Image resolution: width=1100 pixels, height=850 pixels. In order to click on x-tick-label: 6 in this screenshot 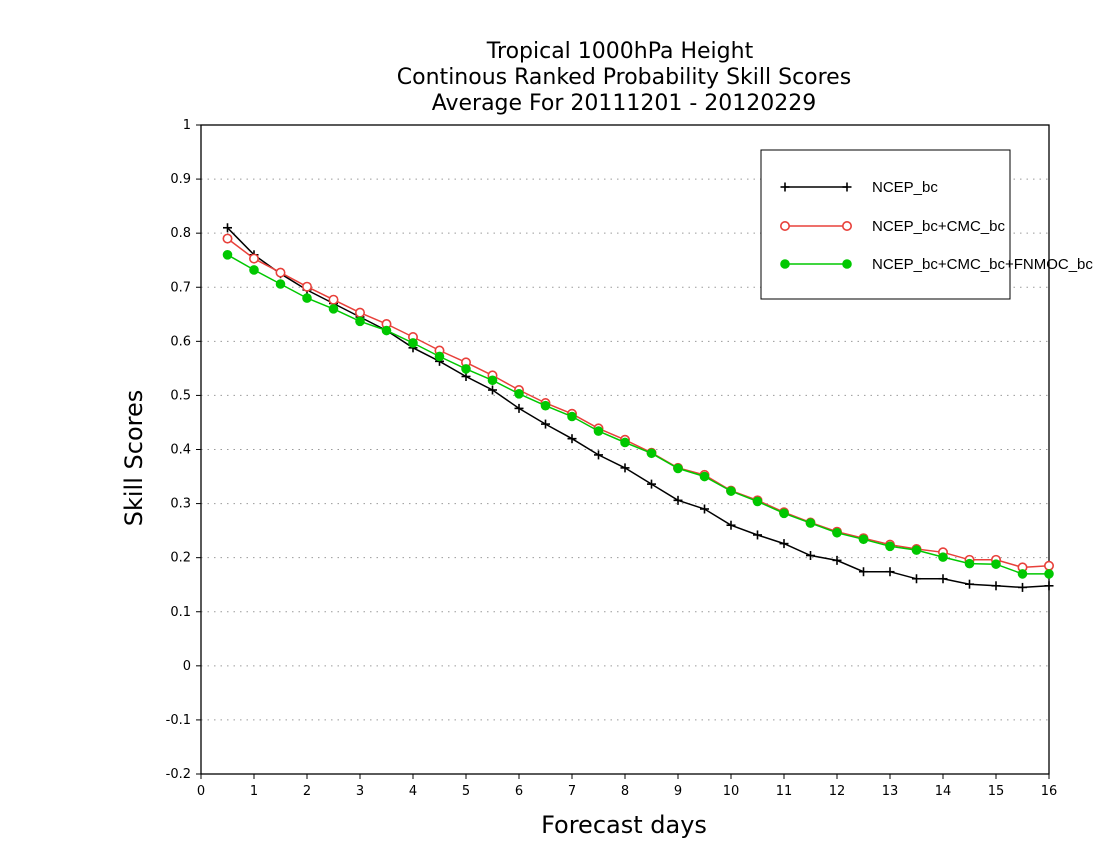, I will do `click(519, 791)`.